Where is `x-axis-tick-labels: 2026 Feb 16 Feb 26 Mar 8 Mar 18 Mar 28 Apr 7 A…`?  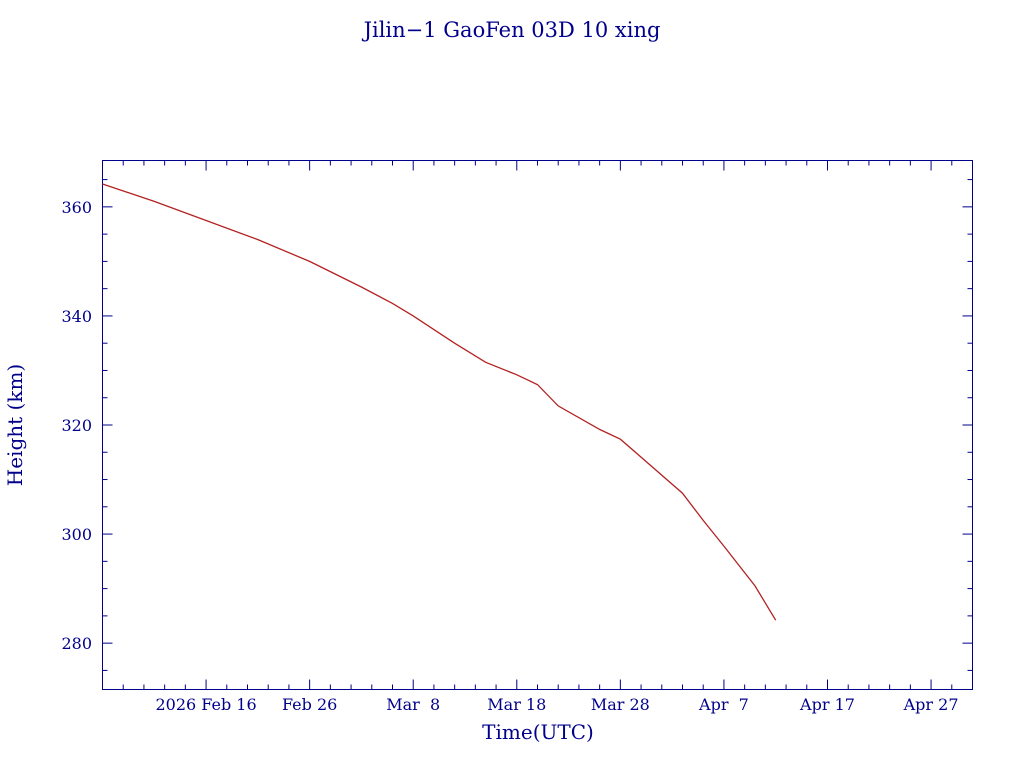
x-axis-tick-labels: 2026 Feb 16 Feb 26 Mar 8 Mar 18 Mar 28 Apr 7 A… is located at coordinates (556, 704).